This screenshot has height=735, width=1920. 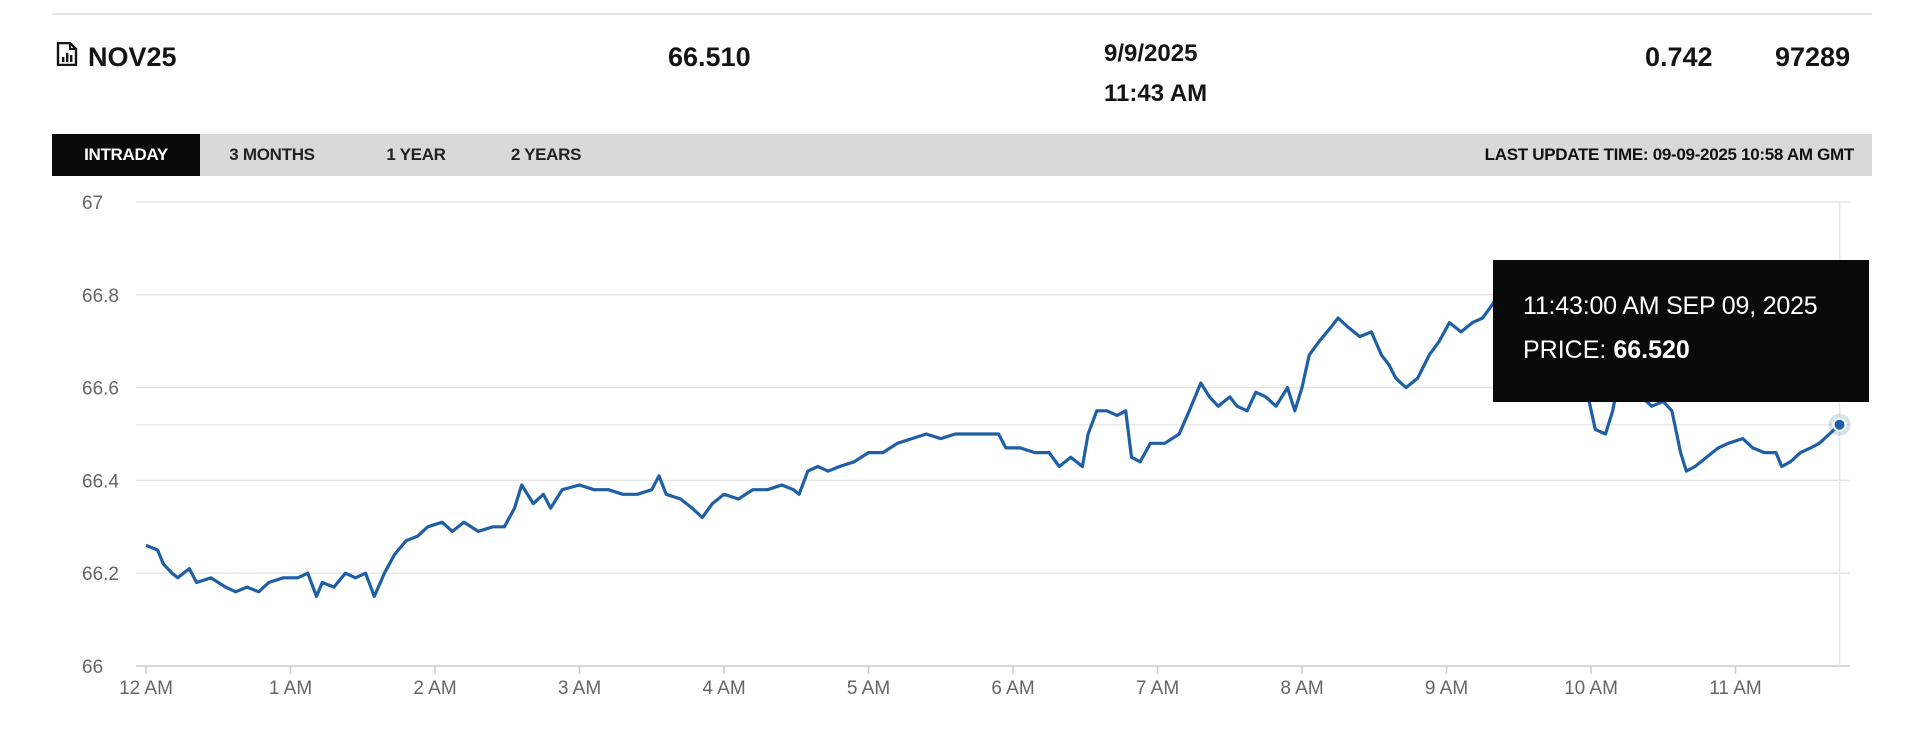 I want to click on y-tick-label: 67, so click(x=92, y=203).